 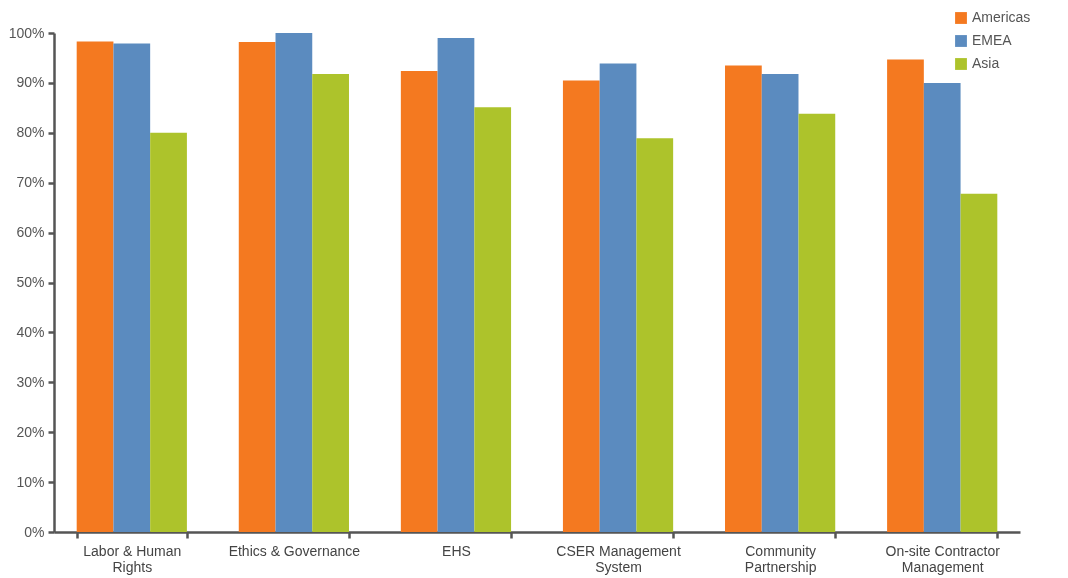 What do you see at coordinates (456, 550) in the screenshot?
I see `x-tick-label: EHS` at bounding box center [456, 550].